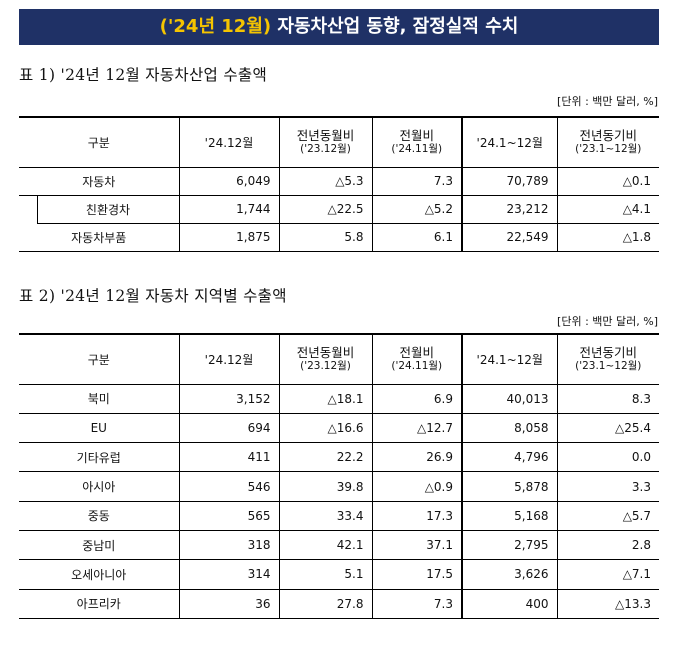  I want to click on cell-yoy: 27.8, so click(325, 604).